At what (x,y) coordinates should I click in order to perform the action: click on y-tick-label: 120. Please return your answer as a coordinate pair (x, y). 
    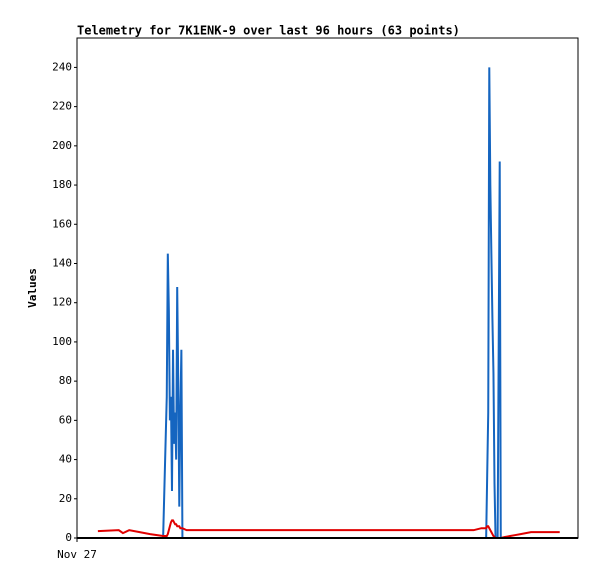
    Looking at the image, I should click on (62, 302).